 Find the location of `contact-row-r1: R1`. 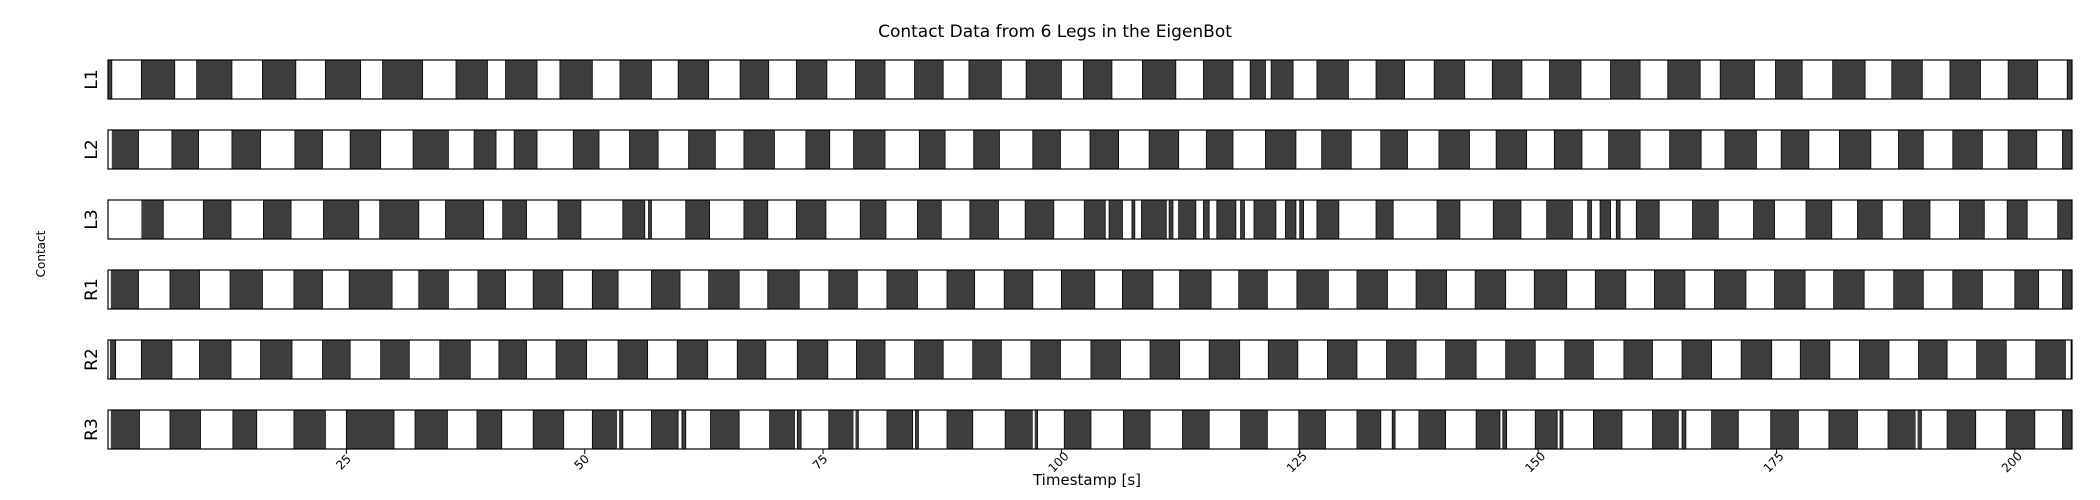

contact-row-r1: R1 is located at coordinates (1077, 289).